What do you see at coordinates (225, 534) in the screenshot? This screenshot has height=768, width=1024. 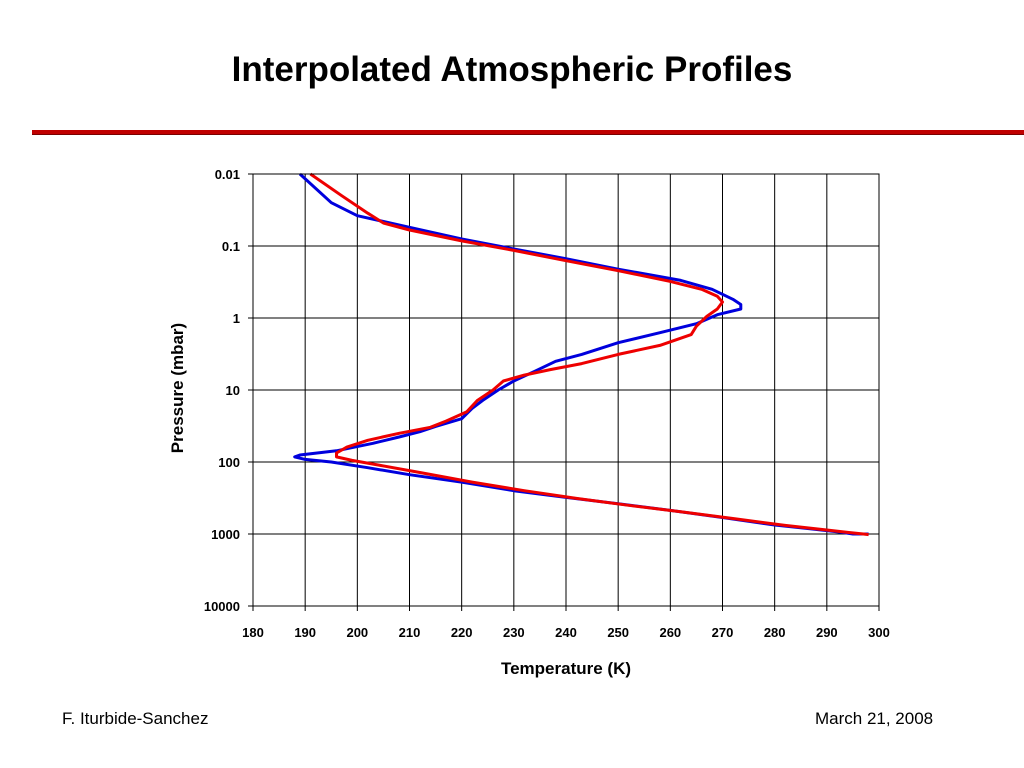 I see `y-tick-label: 1000` at bounding box center [225, 534].